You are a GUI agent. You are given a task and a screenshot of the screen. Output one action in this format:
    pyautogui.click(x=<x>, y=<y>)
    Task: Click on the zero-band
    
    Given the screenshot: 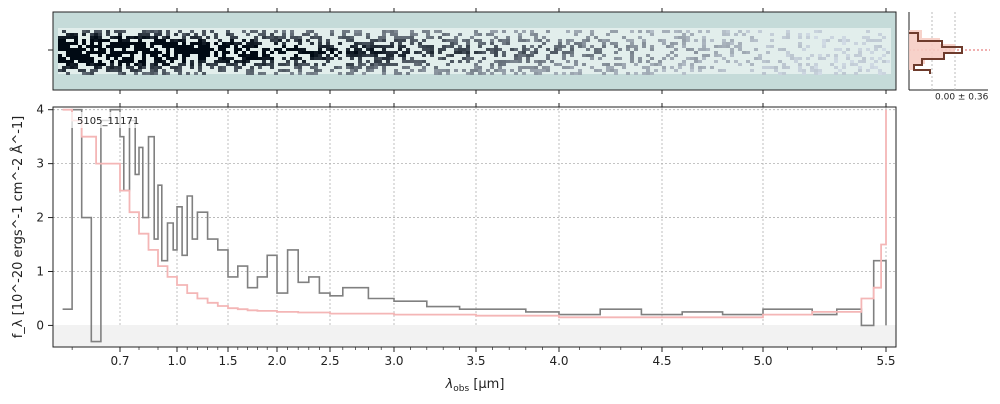 What is the action you would take?
    pyautogui.click(x=474, y=336)
    